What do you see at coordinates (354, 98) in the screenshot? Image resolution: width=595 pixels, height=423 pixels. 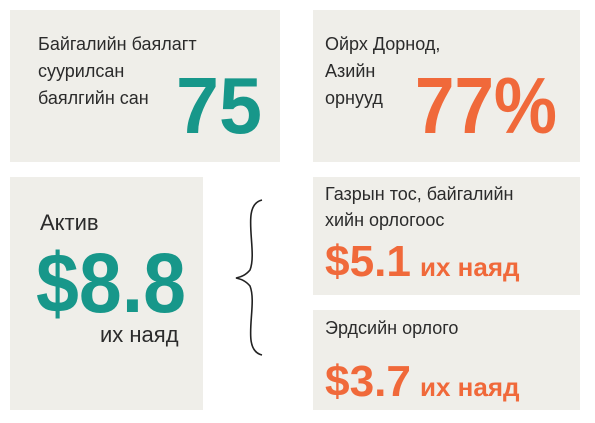 I see `label: орнууд` at bounding box center [354, 98].